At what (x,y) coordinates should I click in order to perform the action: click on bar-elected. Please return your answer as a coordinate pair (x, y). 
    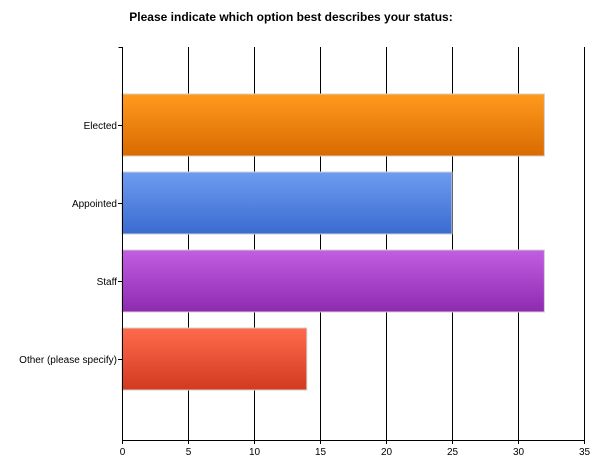
    Looking at the image, I should click on (333, 125).